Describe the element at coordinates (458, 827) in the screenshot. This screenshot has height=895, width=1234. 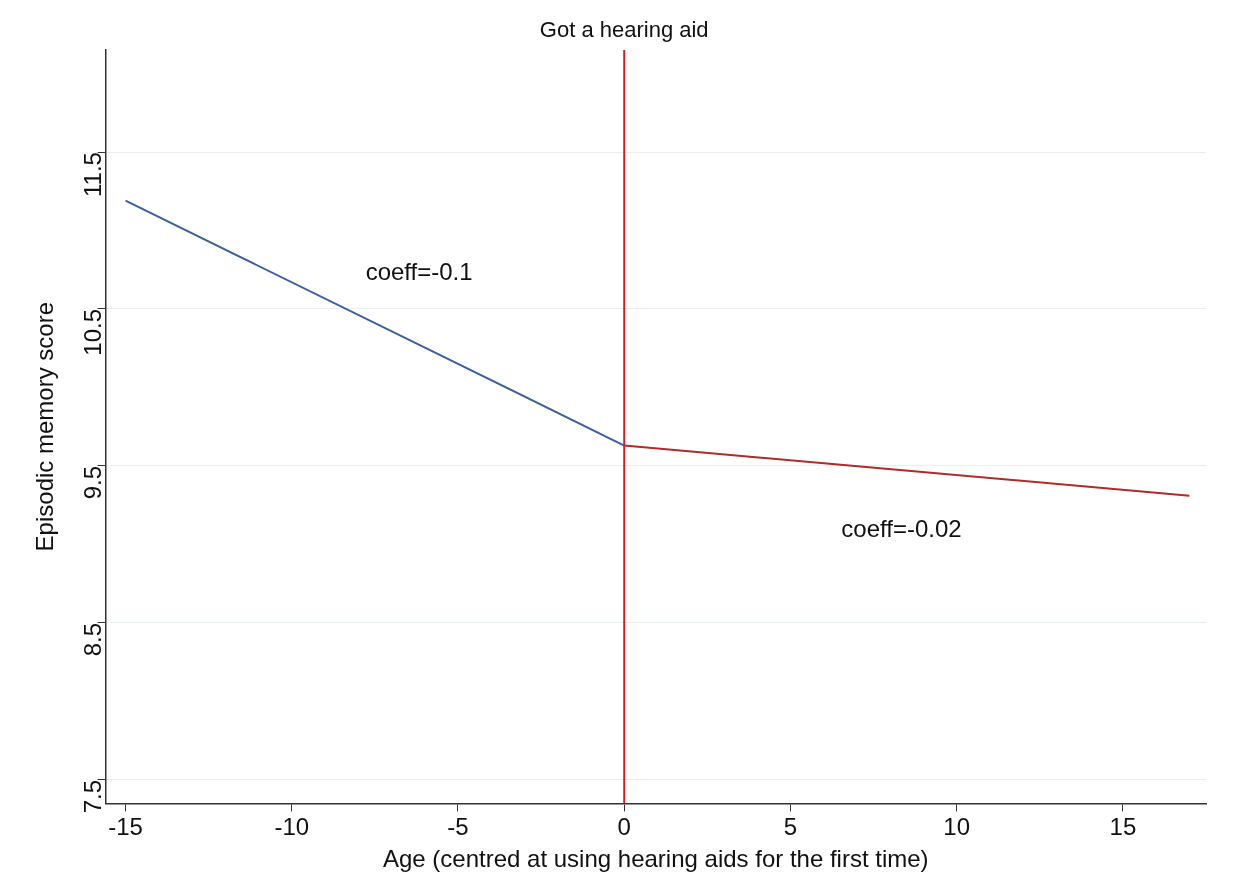
I see `x-tick-label: -5` at that location.